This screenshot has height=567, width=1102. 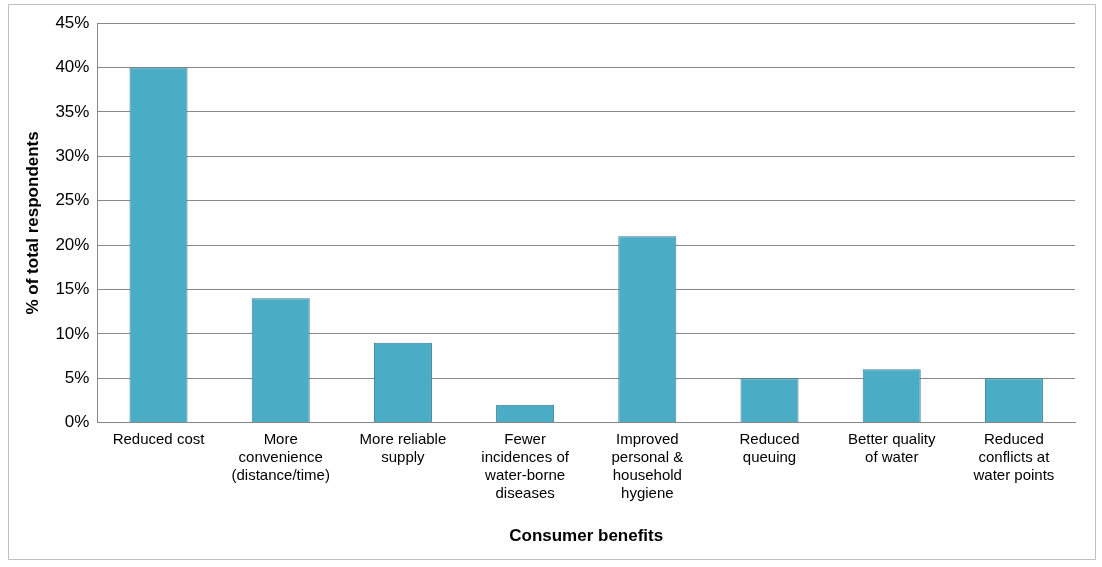 What do you see at coordinates (891, 447) in the screenshot?
I see `x-tick-label: Better quality of water` at bounding box center [891, 447].